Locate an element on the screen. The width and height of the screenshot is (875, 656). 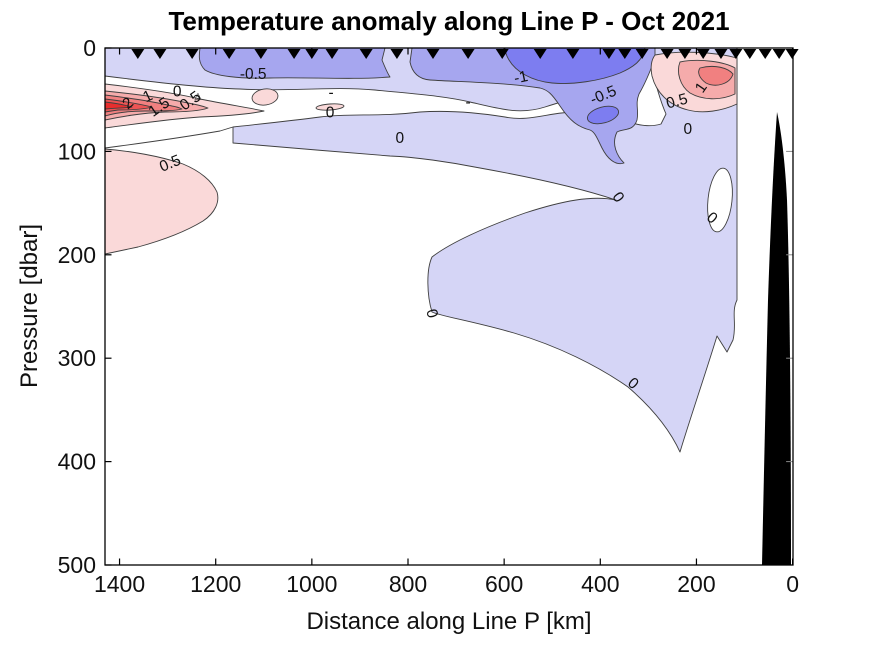
contour-label: -1 is located at coordinates (520, 77).